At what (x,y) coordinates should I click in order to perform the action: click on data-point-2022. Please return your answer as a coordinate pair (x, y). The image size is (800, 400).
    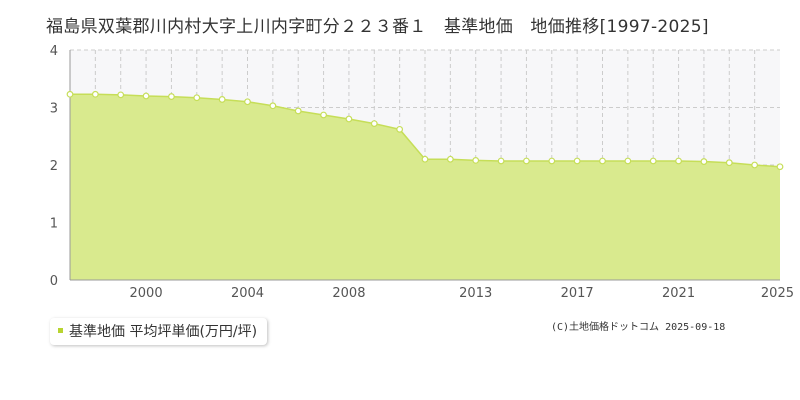
    Looking at the image, I should click on (704, 161).